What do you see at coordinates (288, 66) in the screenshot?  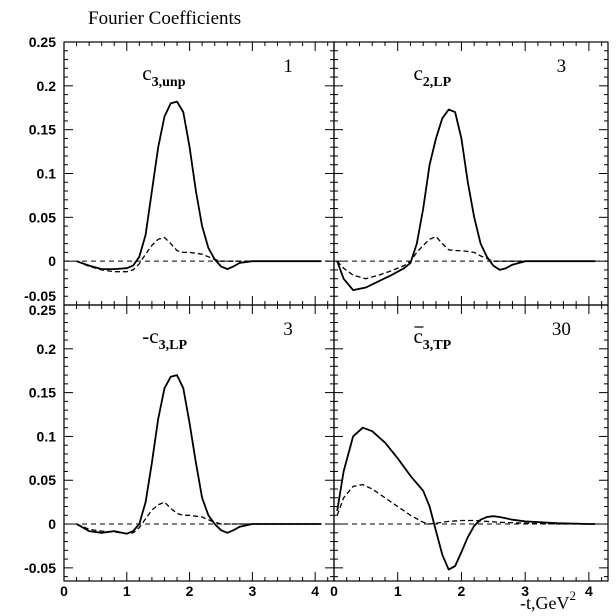 I see `panel-scale-factor: 1` at bounding box center [288, 66].